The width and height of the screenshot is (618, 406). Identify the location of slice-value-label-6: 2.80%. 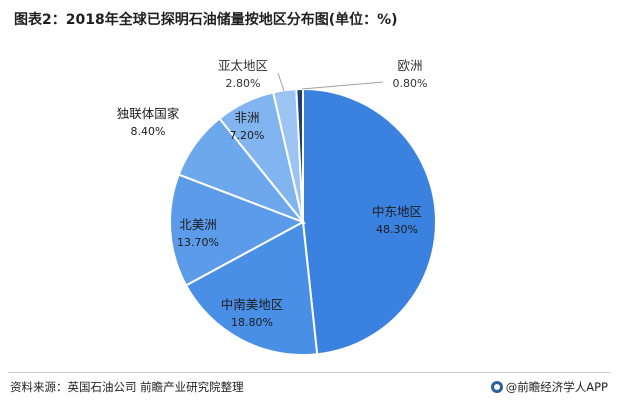
(243, 83).